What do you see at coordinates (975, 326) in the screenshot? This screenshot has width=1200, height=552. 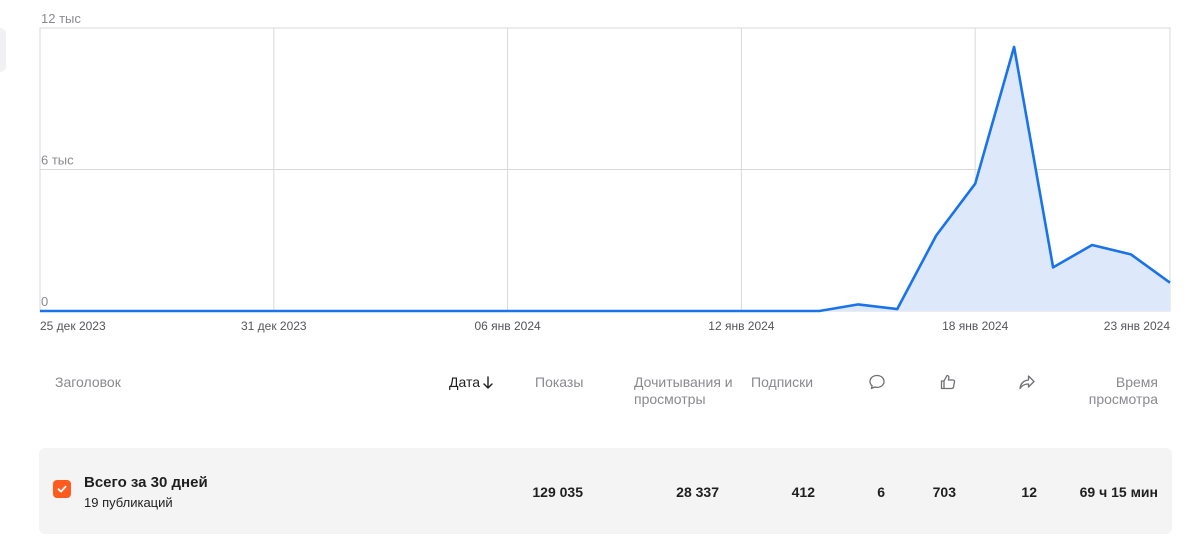 I see `x-tick-label: 18 янв 2024` at bounding box center [975, 326].